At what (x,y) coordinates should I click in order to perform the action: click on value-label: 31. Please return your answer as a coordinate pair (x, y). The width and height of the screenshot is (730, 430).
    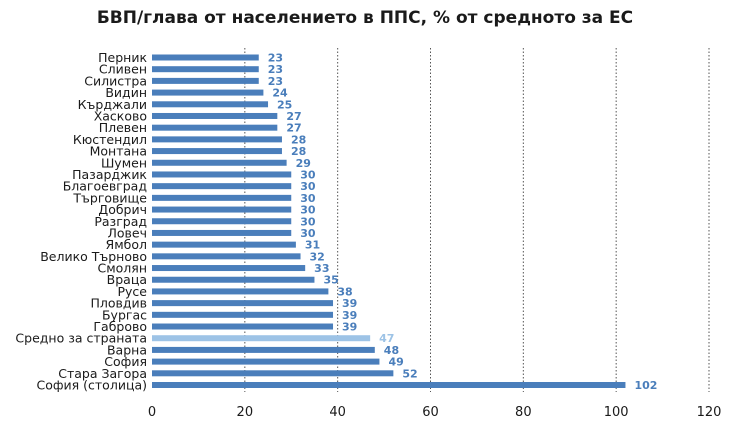
    Looking at the image, I should click on (312, 245).